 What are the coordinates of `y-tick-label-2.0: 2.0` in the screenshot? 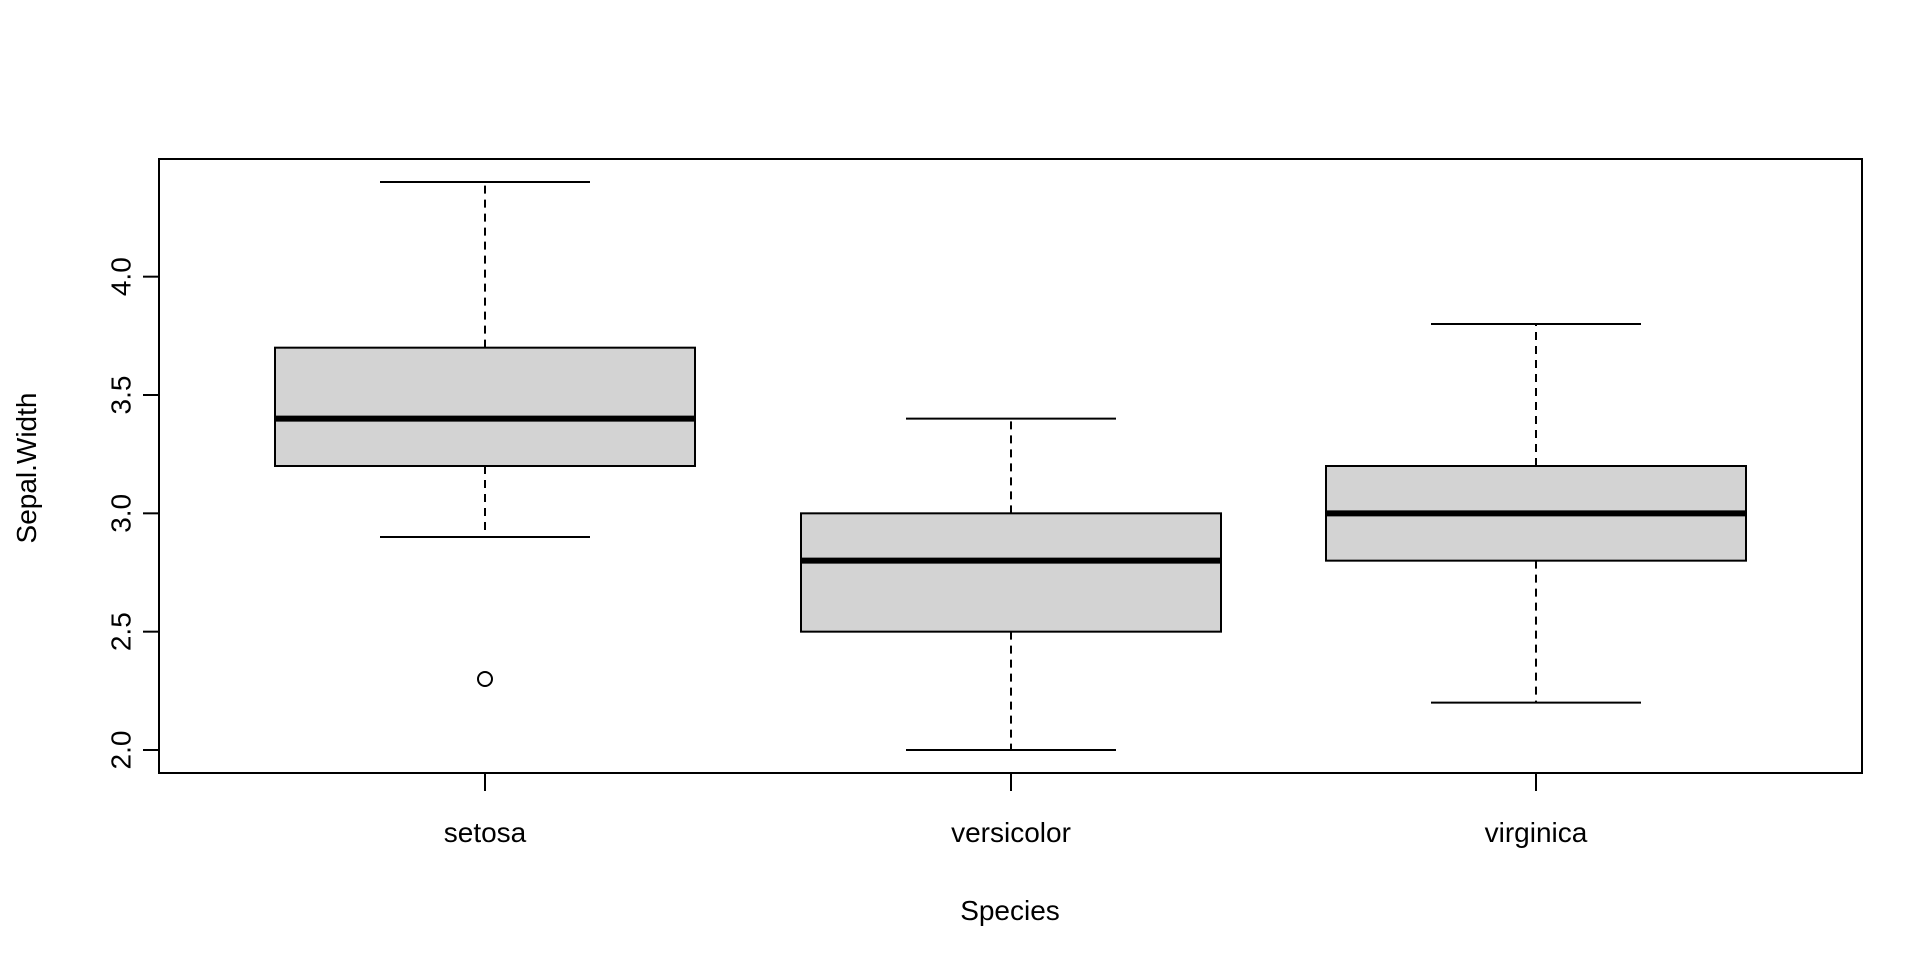 It's located at (120, 750).